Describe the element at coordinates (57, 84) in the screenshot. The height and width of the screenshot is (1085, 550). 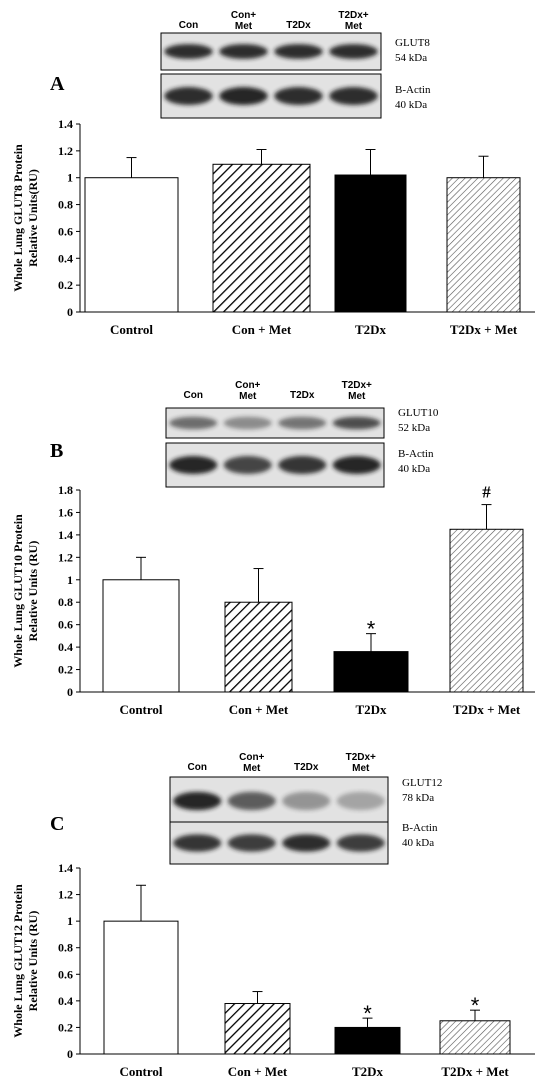
I see `panel-letter: A` at that location.